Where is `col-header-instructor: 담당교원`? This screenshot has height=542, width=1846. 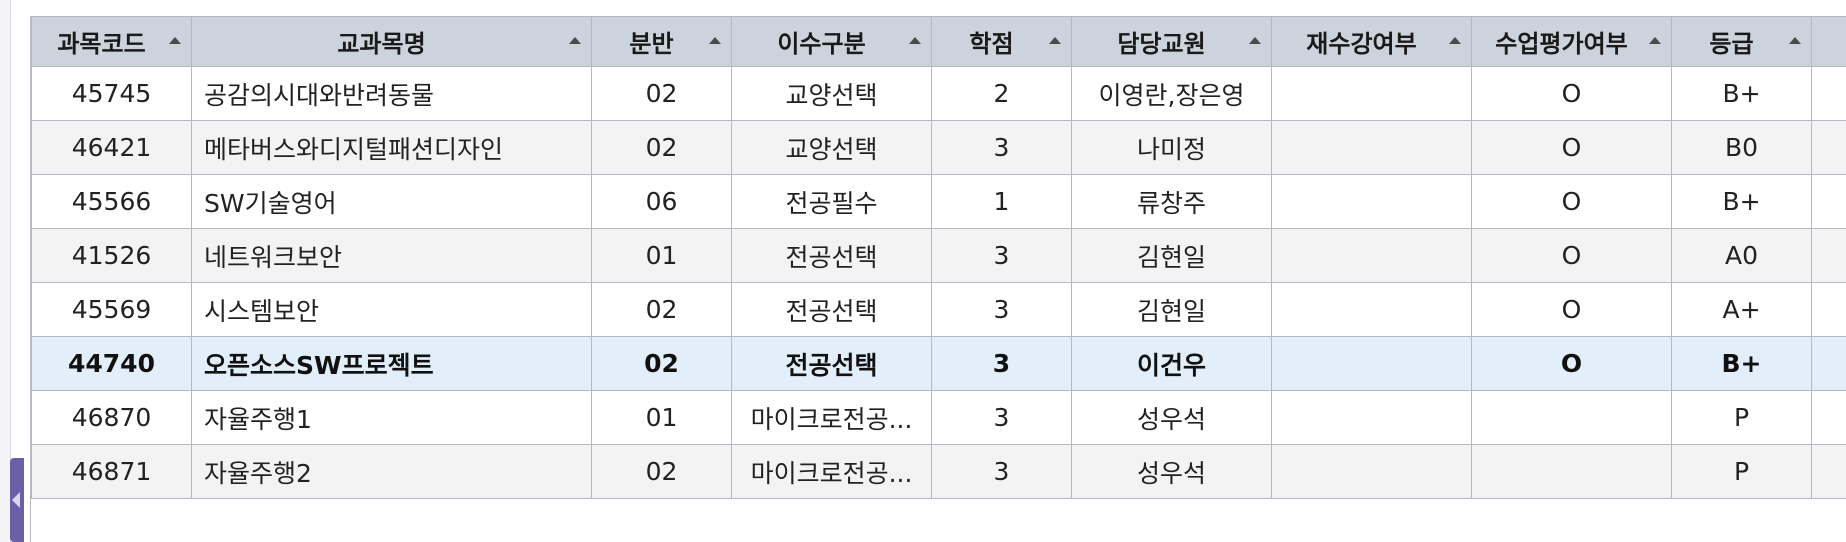 col-header-instructor: 담당교원 is located at coordinates (1171, 41).